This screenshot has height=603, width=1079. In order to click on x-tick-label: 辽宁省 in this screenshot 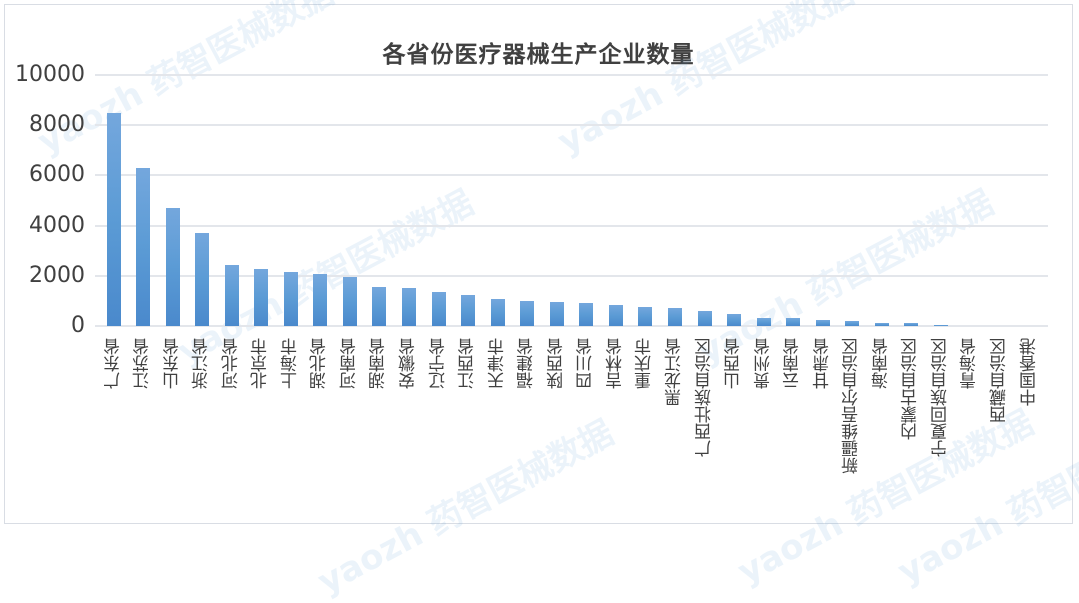, I will do `click(439, 363)`.